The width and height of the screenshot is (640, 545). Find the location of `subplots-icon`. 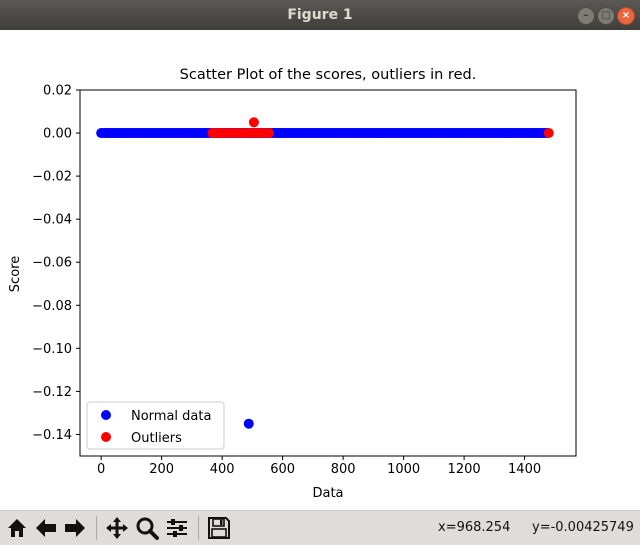

subplots-icon is located at coordinates (177, 528).